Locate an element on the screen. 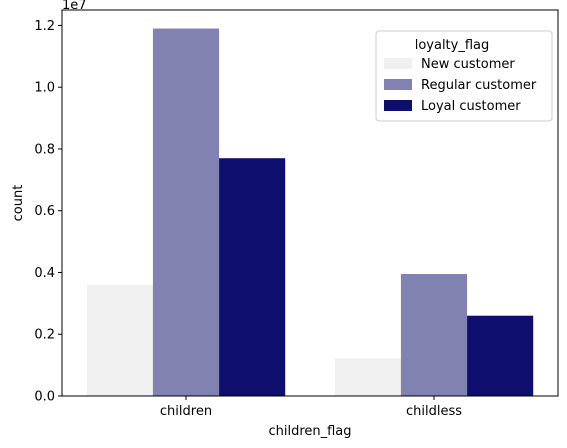  y-tick-label: 1.0 is located at coordinates (44, 88).